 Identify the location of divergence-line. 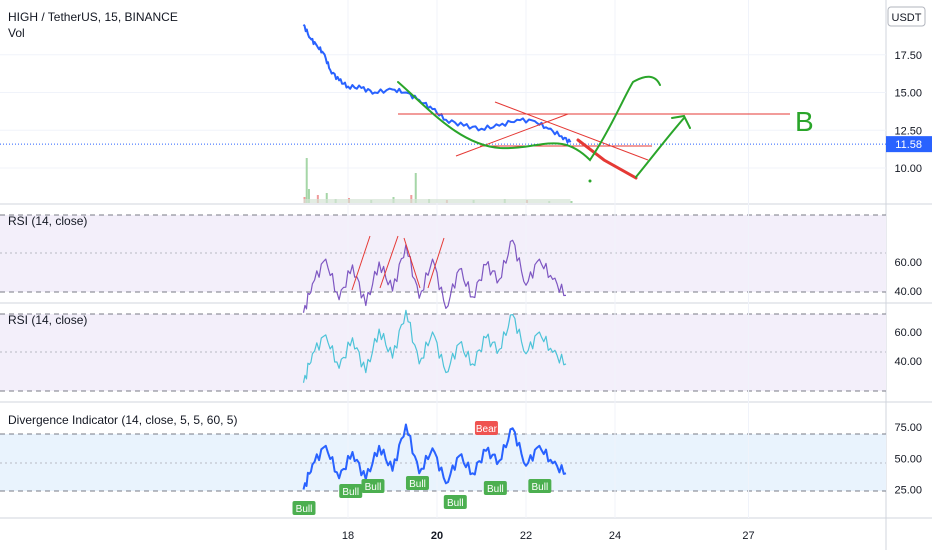
(434, 456).